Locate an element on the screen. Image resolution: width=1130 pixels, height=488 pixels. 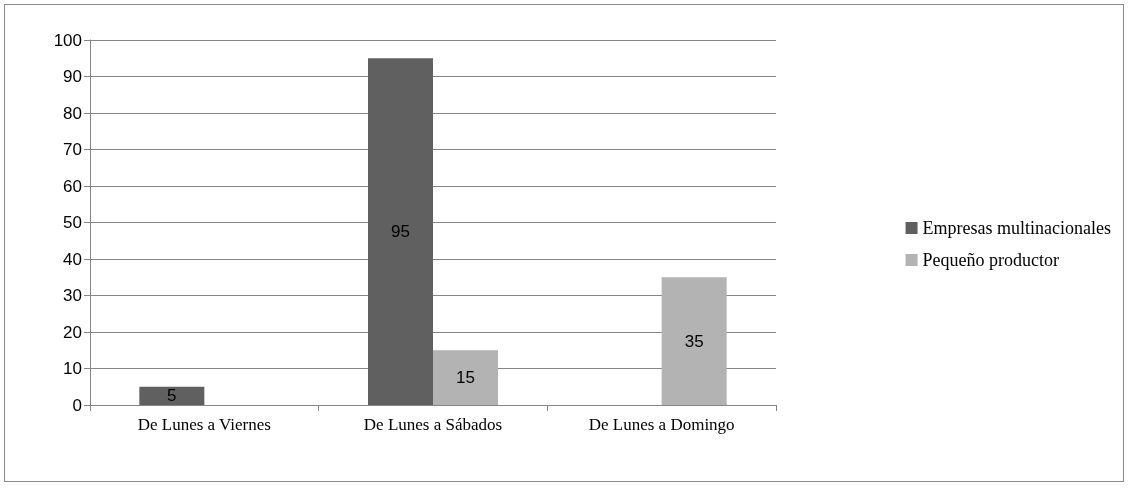
y-tick-label: 20 is located at coordinates (72, 332).